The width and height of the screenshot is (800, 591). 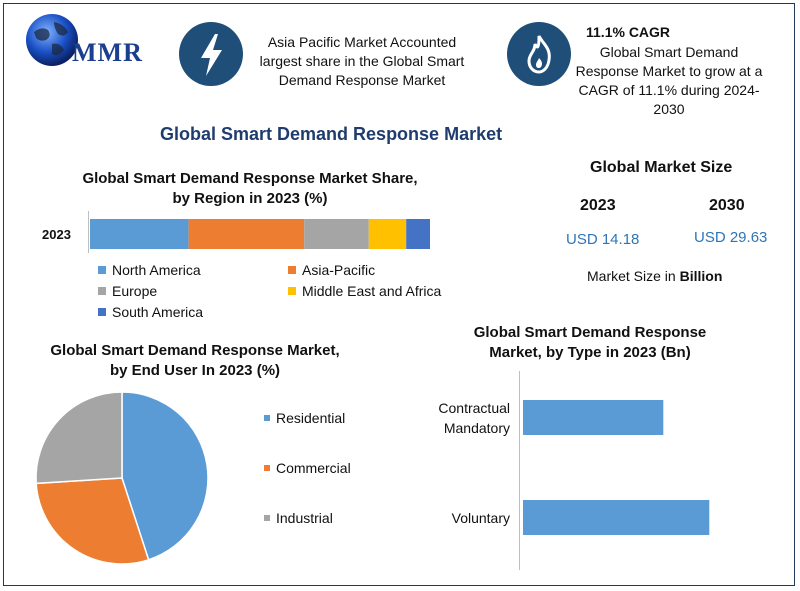 What do you see at coordinates (701, 276) in the screenshot?
I see `unit-bold: Billion` at bounding box center [701, 276].